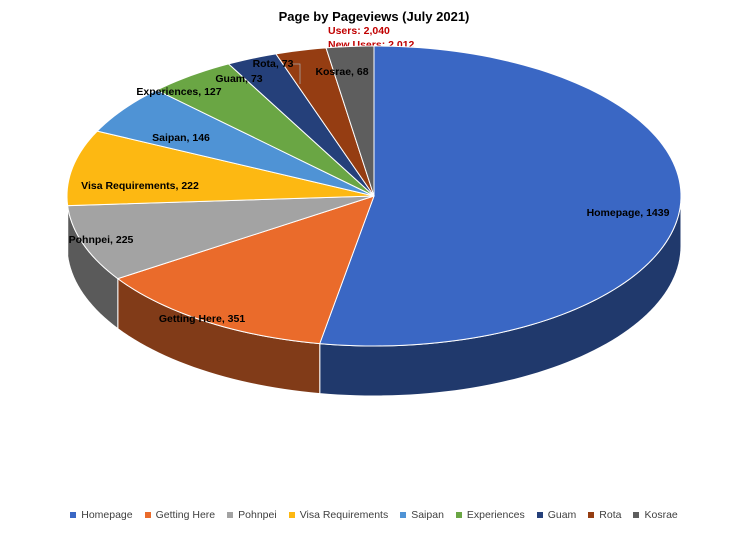  I want to click on data-label-getting-here: Getting Here, 351, so click(202, 319).